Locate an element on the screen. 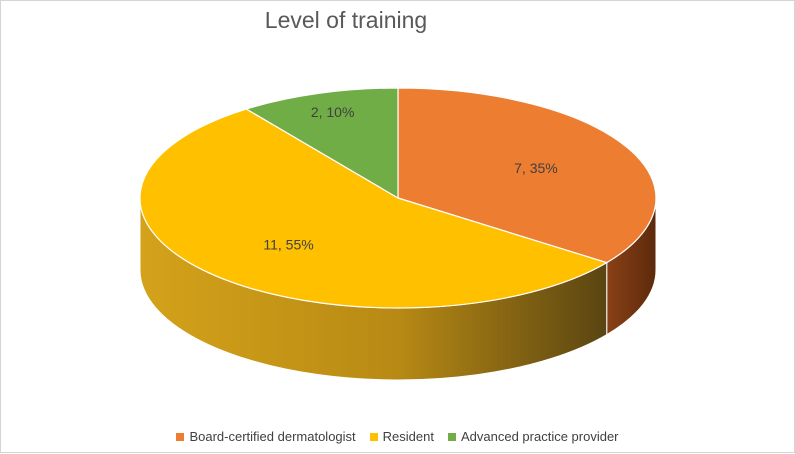  data-label: 11, 55% is located at coordinates (288, 245).